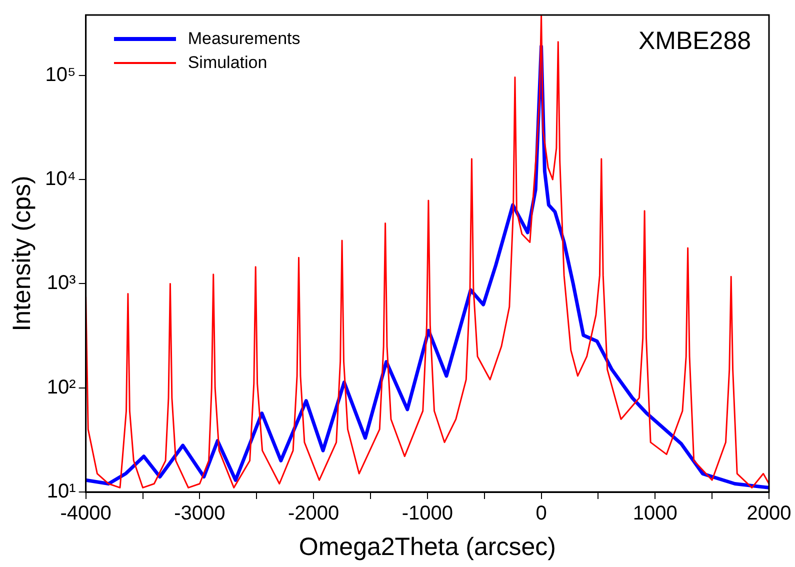 Image resolution: width=795 pixels, height=567 pixels. What do you see at coordinates (655, 513) in the screenshot?
I see `x-tick-label: 1000` at bounding box center [655, 513].